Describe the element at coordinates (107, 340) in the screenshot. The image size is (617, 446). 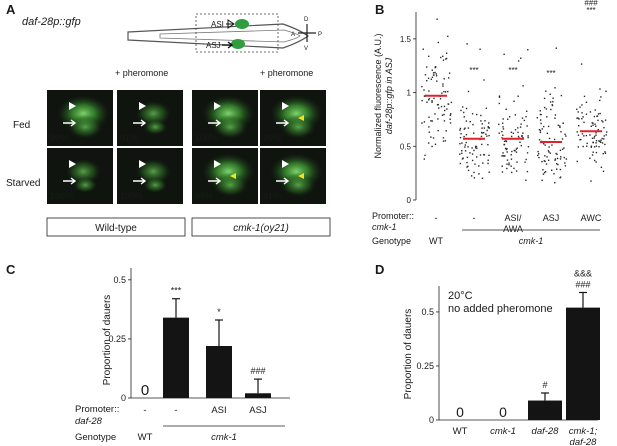
I see `panel-c-ylabel: Proportion of dauers` at that location.